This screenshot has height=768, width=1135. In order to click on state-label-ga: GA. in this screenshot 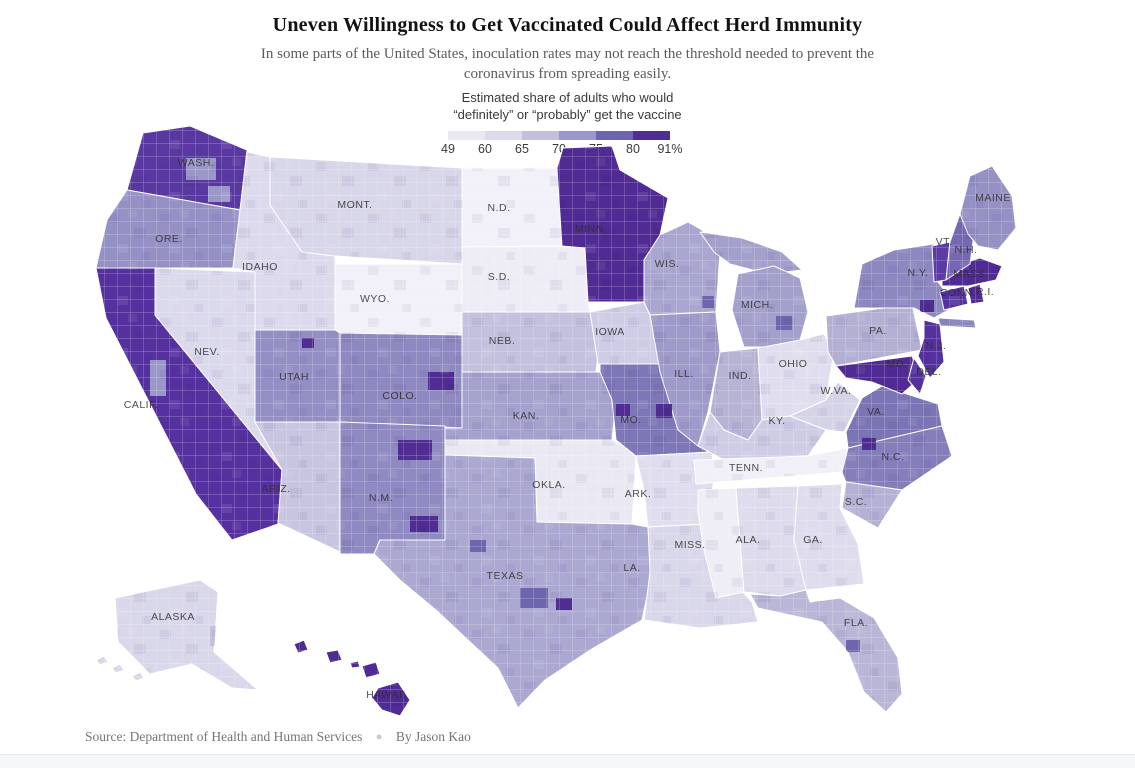, I will do `click(813, 540)`.